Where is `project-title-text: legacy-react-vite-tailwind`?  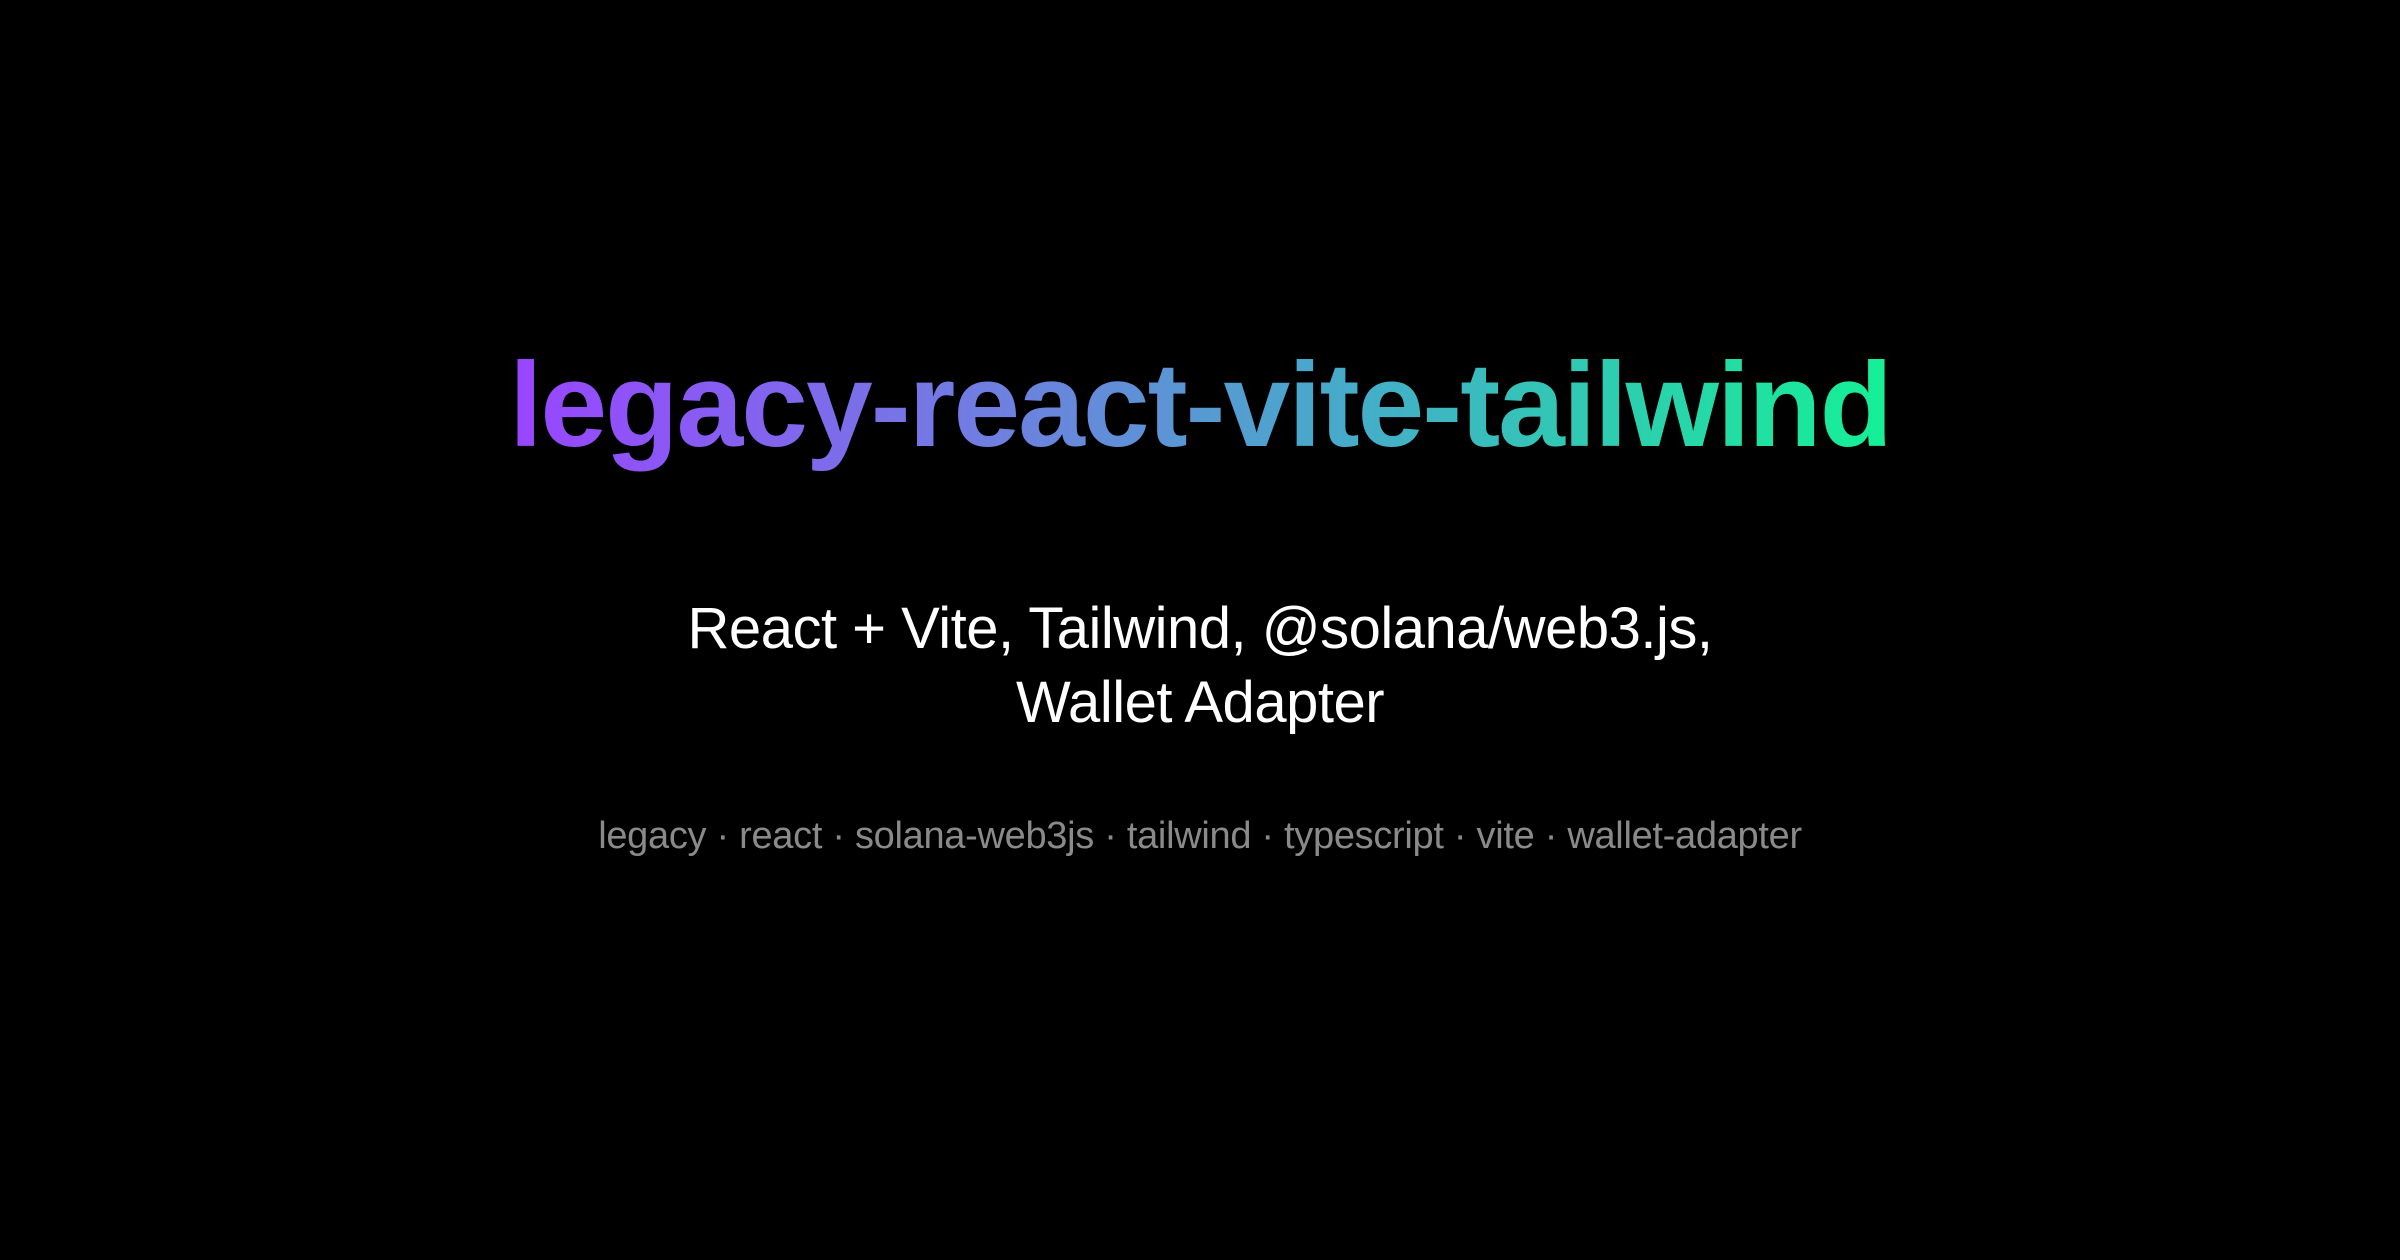
project-title-text: legacy-react-vite-tailwind is located at coordinates (1201, 405).